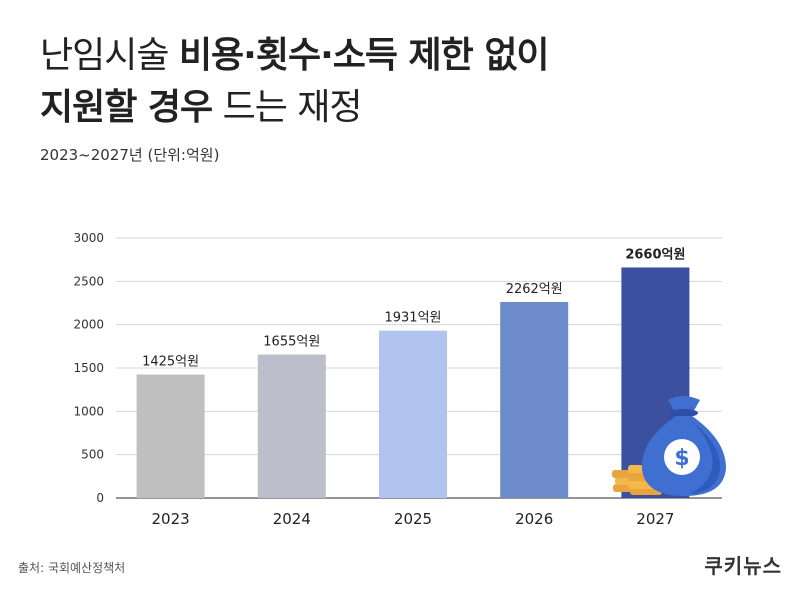 The width and height of the screenshot is (800, 592). I want to click on title-line2-normal: 드는 재정, so click(287, 107).